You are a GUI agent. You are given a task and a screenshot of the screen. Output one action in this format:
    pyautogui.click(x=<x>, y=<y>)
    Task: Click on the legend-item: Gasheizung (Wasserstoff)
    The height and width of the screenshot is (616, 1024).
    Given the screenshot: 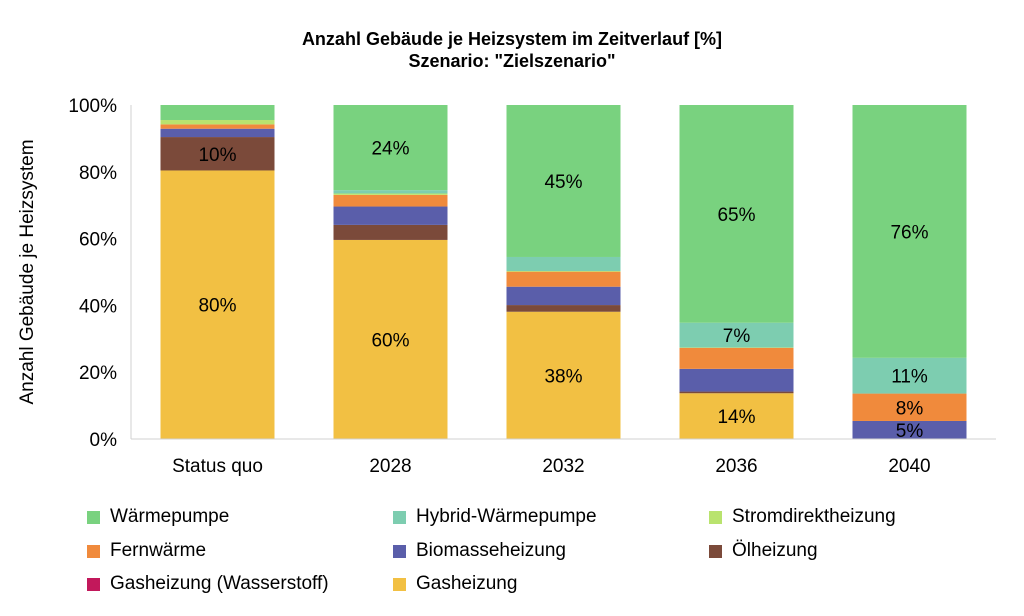 What is the action you would take?
    pyautogui.click(x=208, y=584)
    